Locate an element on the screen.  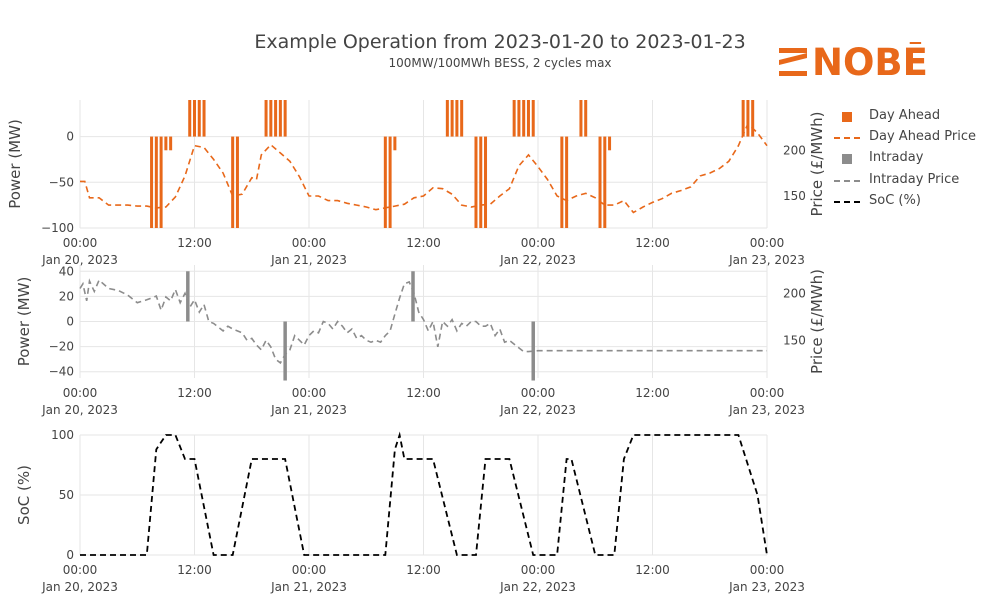
y-tick-label: 20 is located at coordinates (66, 296).